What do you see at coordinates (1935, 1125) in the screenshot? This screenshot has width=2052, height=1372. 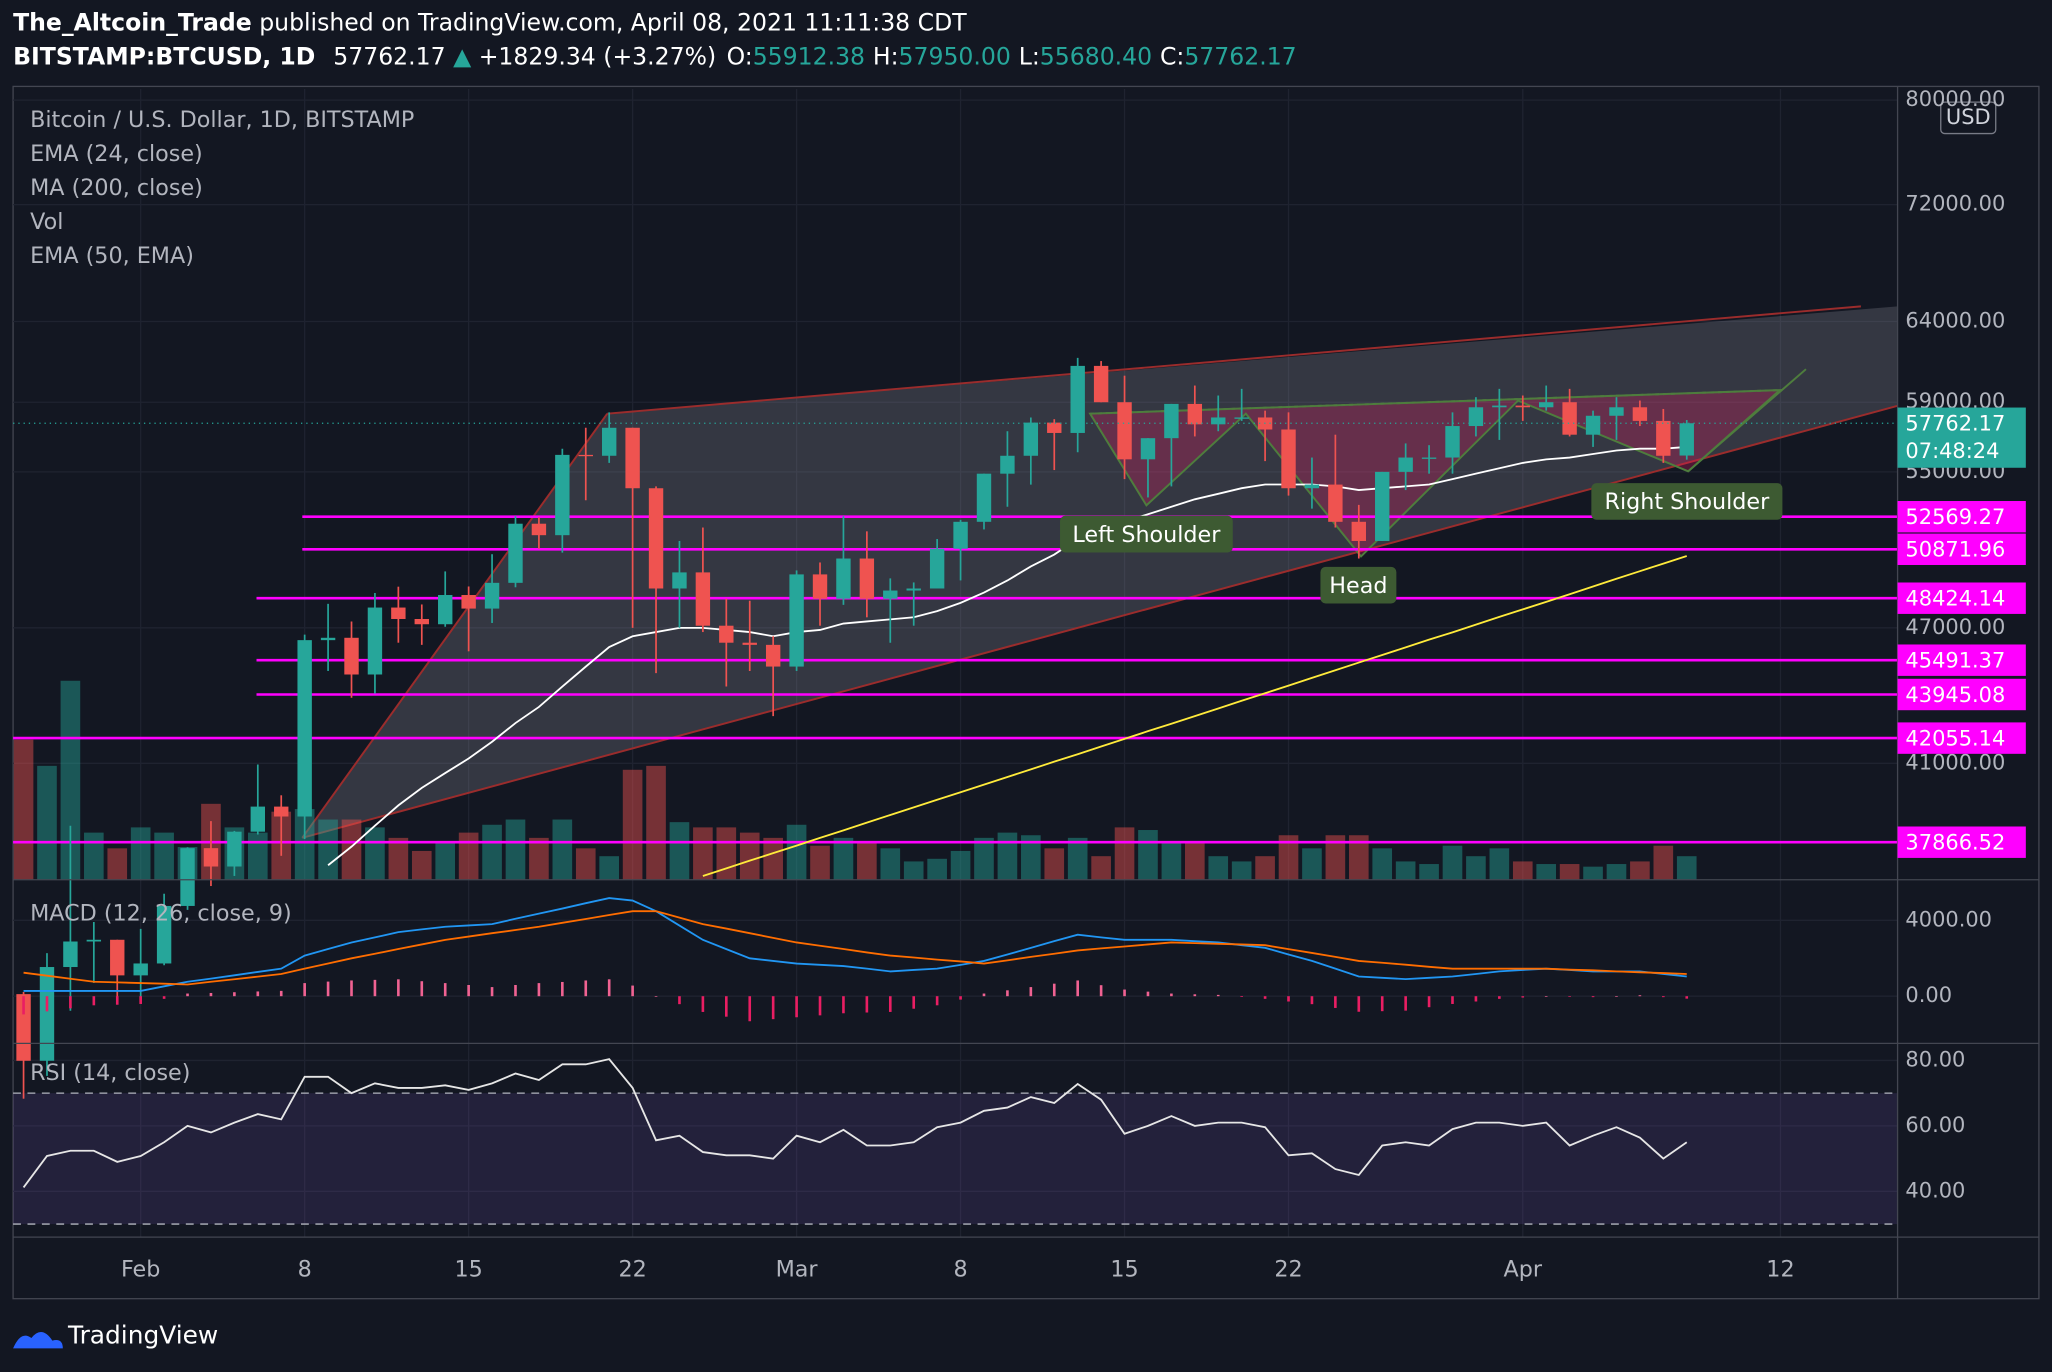 I see `y-tick-label: 60.00` at bounding box center [1935, 1125].